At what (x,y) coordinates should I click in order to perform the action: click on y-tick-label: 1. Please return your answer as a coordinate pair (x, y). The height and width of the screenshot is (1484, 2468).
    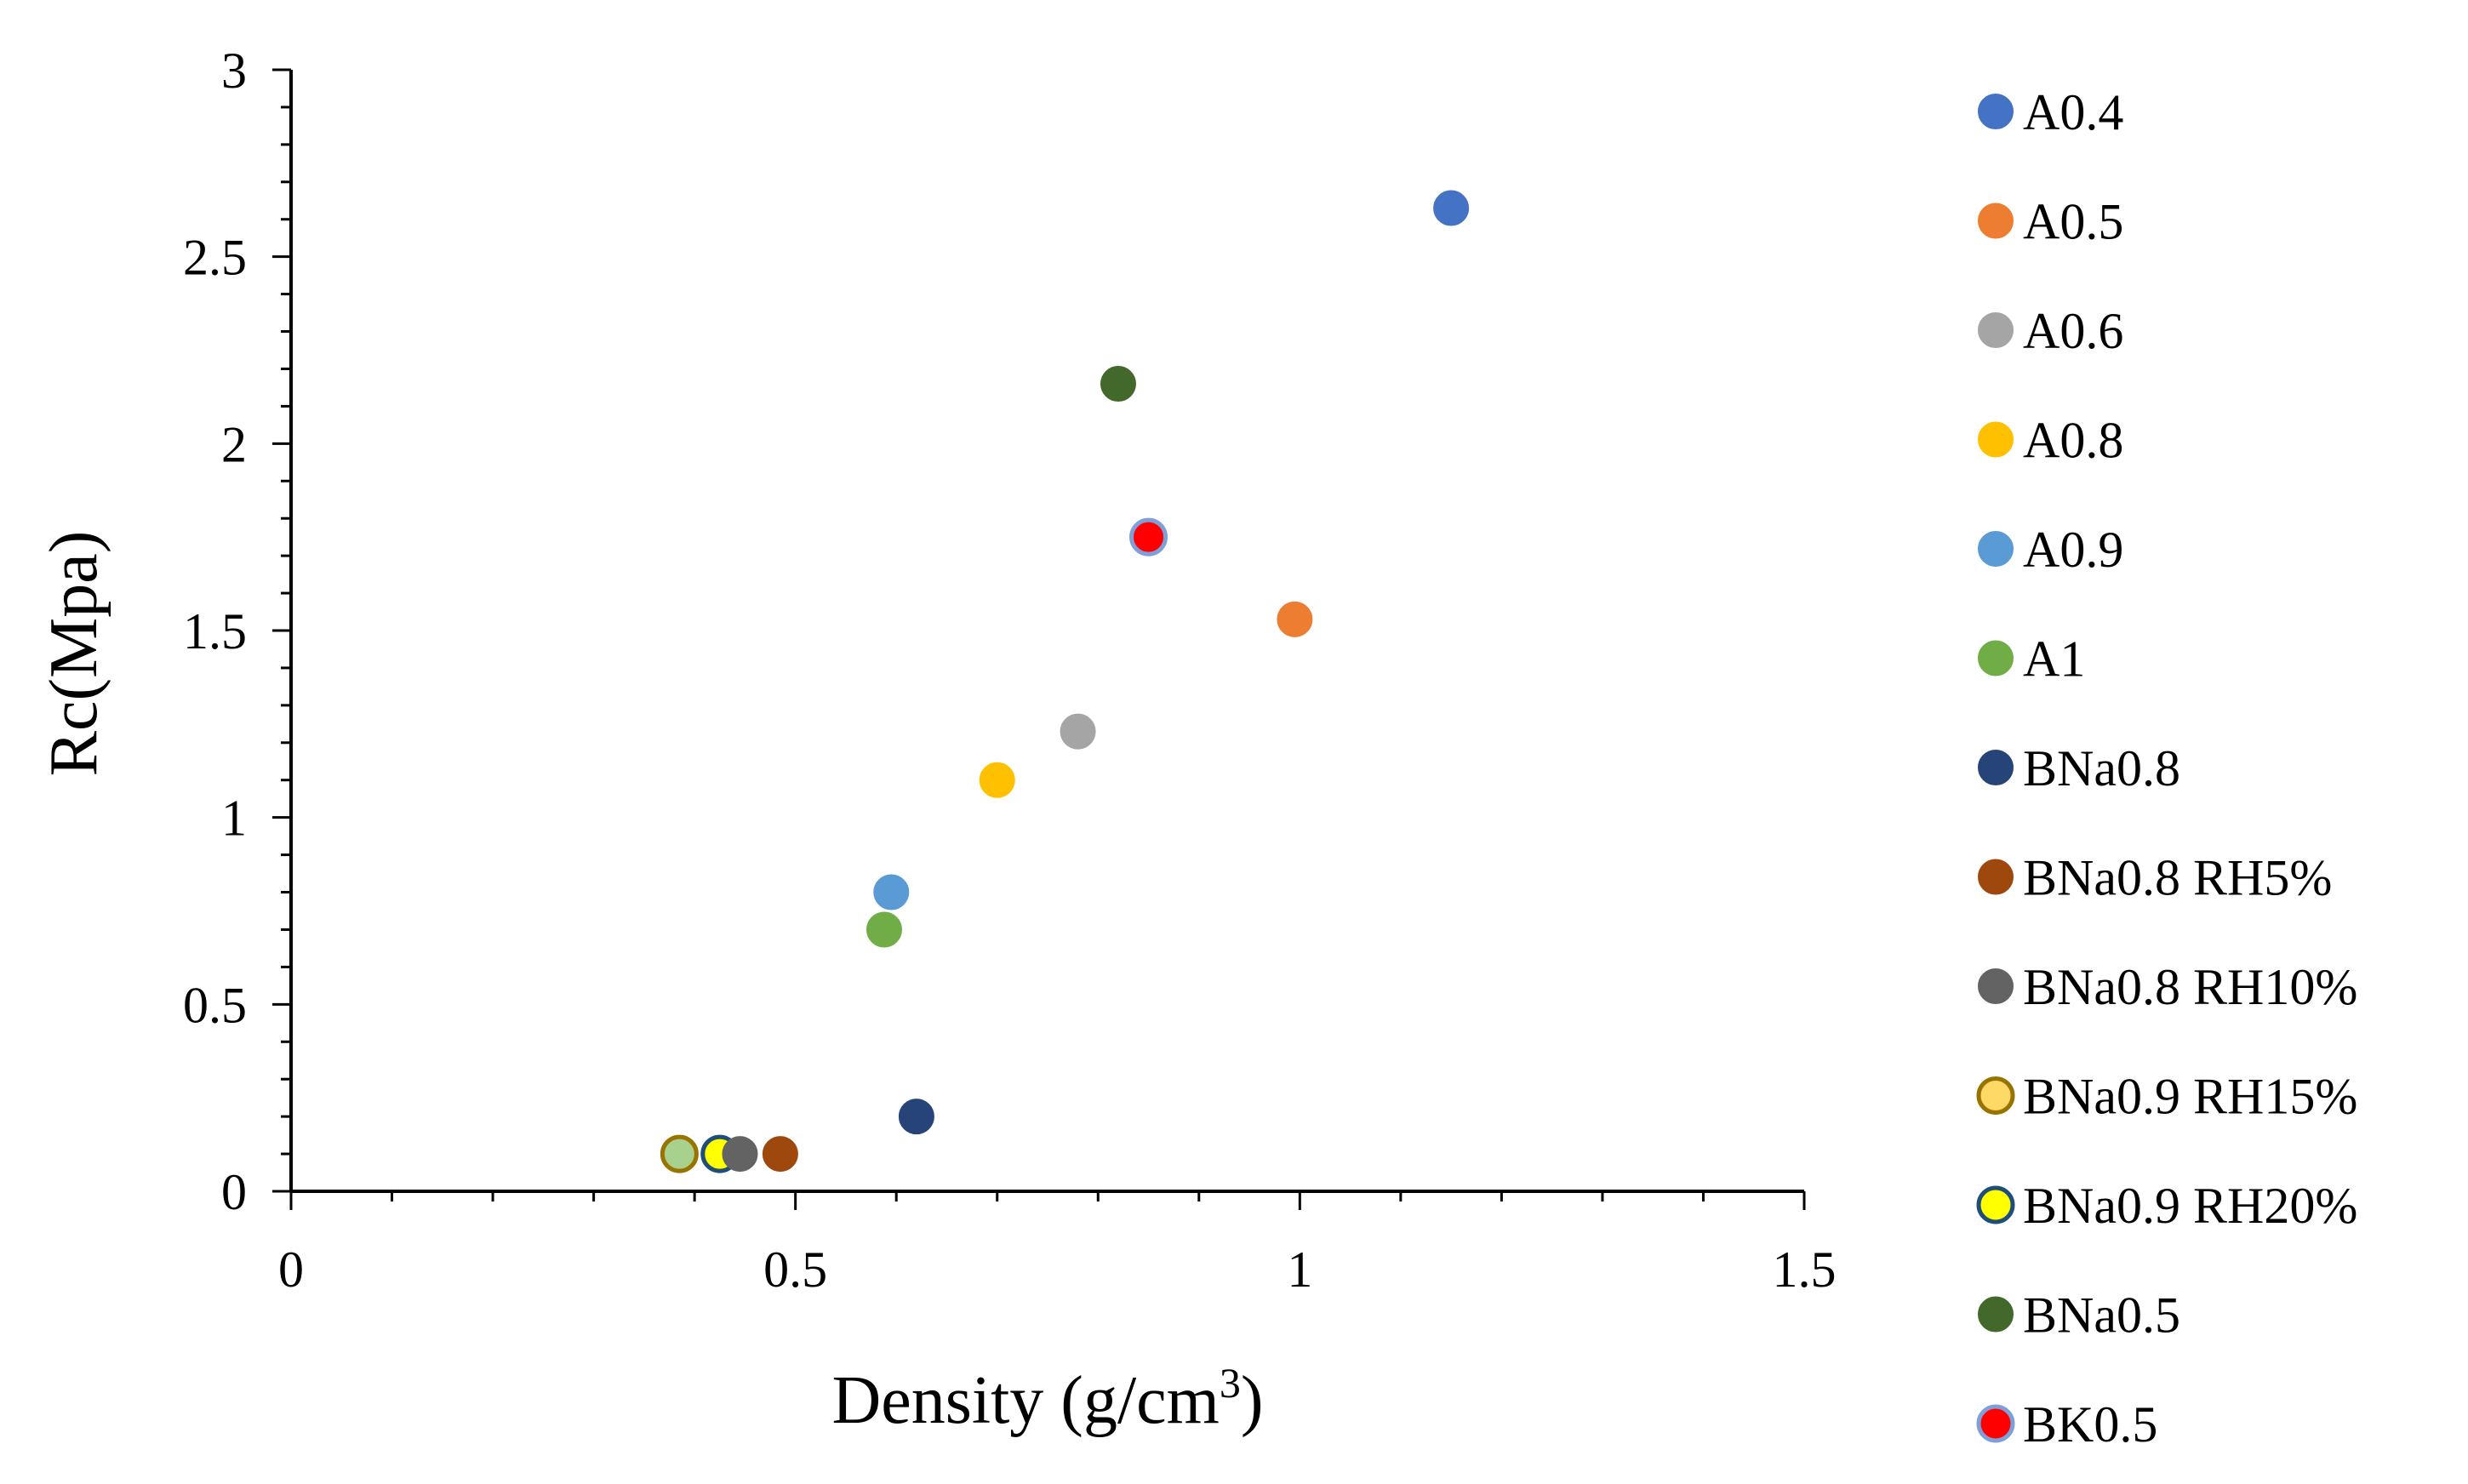
    Looking at the image, I should click on (234, 819).